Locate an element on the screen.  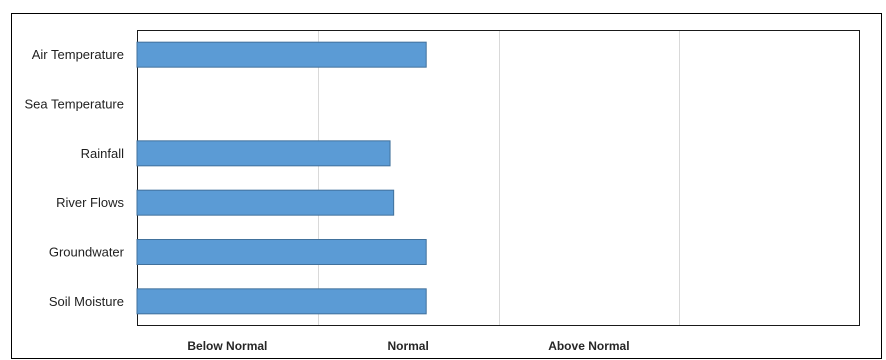
x-tick-label: Below Normal is located at coordinates (227, 346).